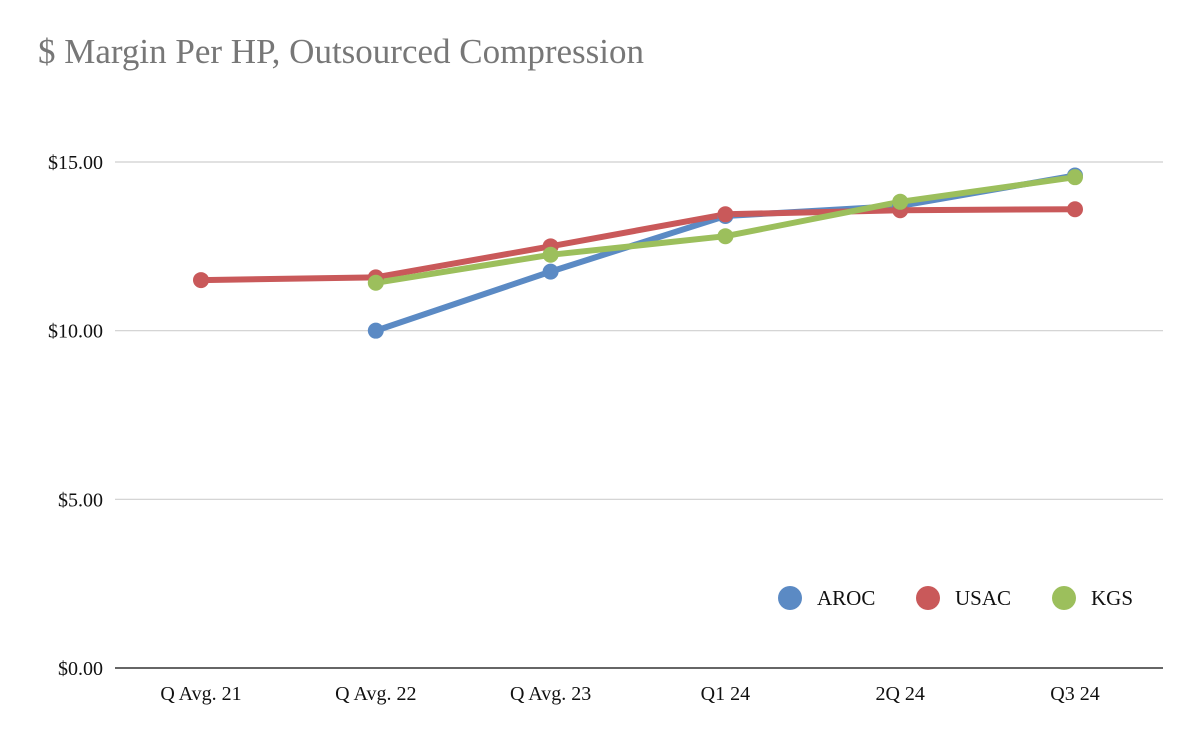 The height and width of the screenshot is (742, 1200). I want to click on chart-title: $ Margin Per HP, Outsourced Compression, so click(341, 51).